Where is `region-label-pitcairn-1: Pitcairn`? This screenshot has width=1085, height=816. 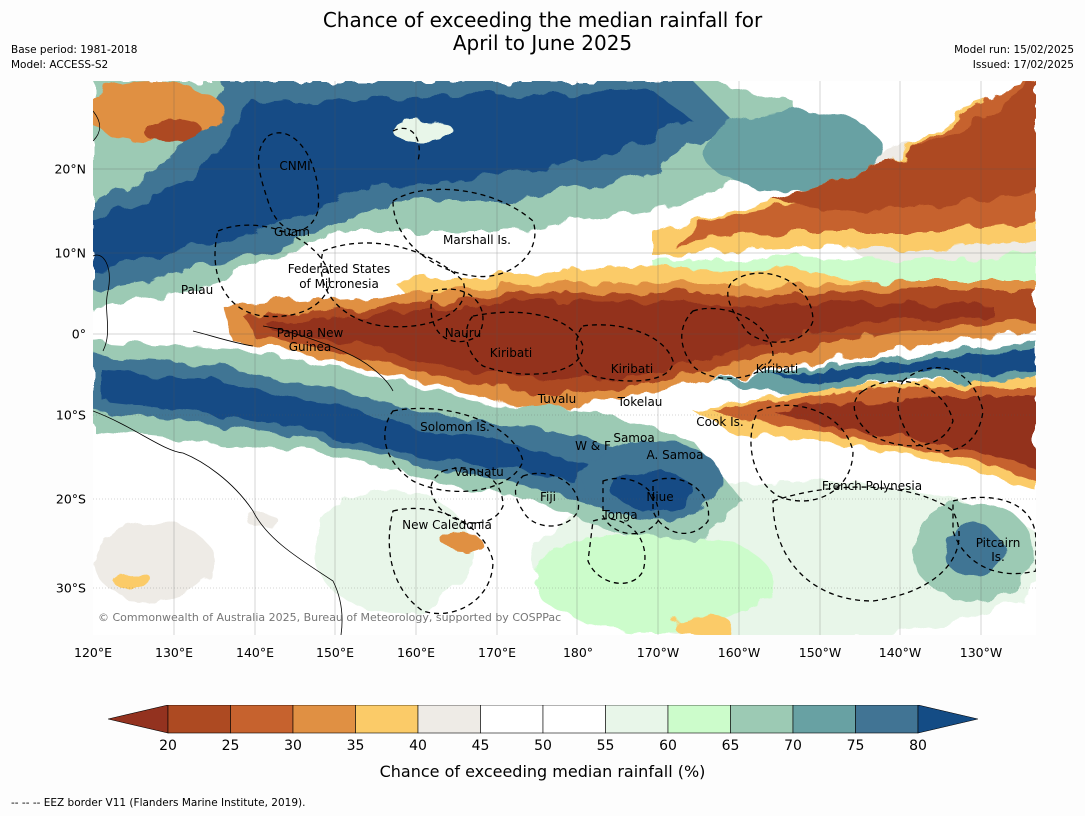
region-label-pitcairn-1: Pitcairn is located at coordinates (998, 543).